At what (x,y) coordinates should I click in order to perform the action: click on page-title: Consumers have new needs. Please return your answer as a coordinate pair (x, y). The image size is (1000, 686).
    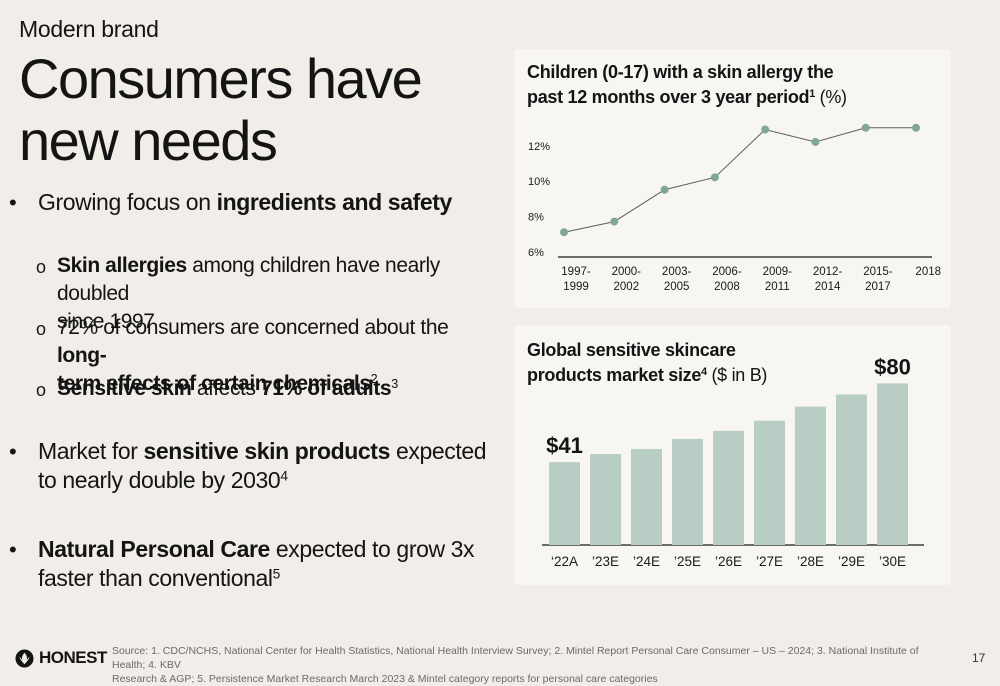
    Looking at the image, I should click on (221, 109).